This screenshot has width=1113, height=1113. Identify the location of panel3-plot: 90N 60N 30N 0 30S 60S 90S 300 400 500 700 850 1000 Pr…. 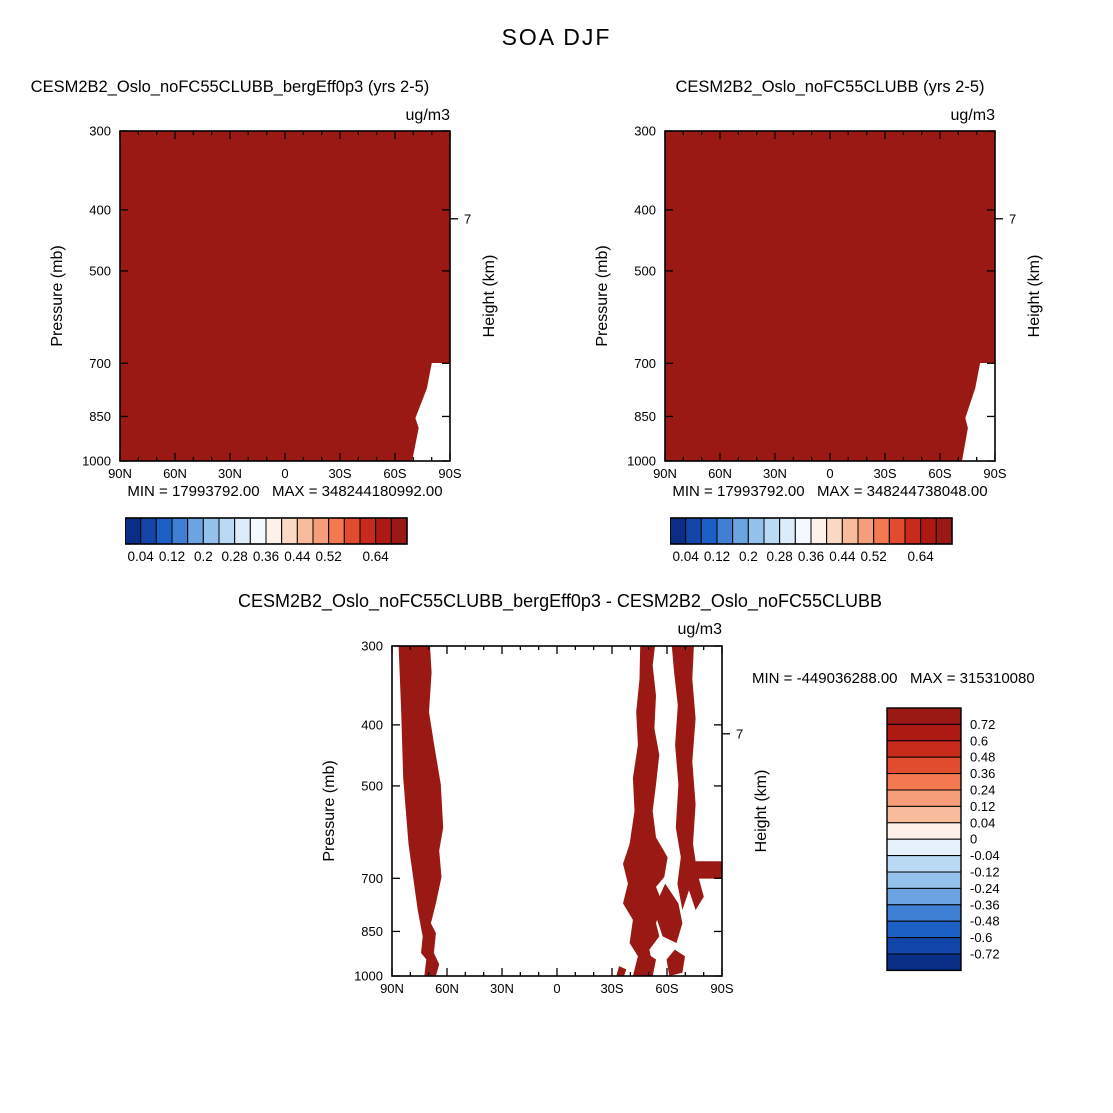
(545, 817).